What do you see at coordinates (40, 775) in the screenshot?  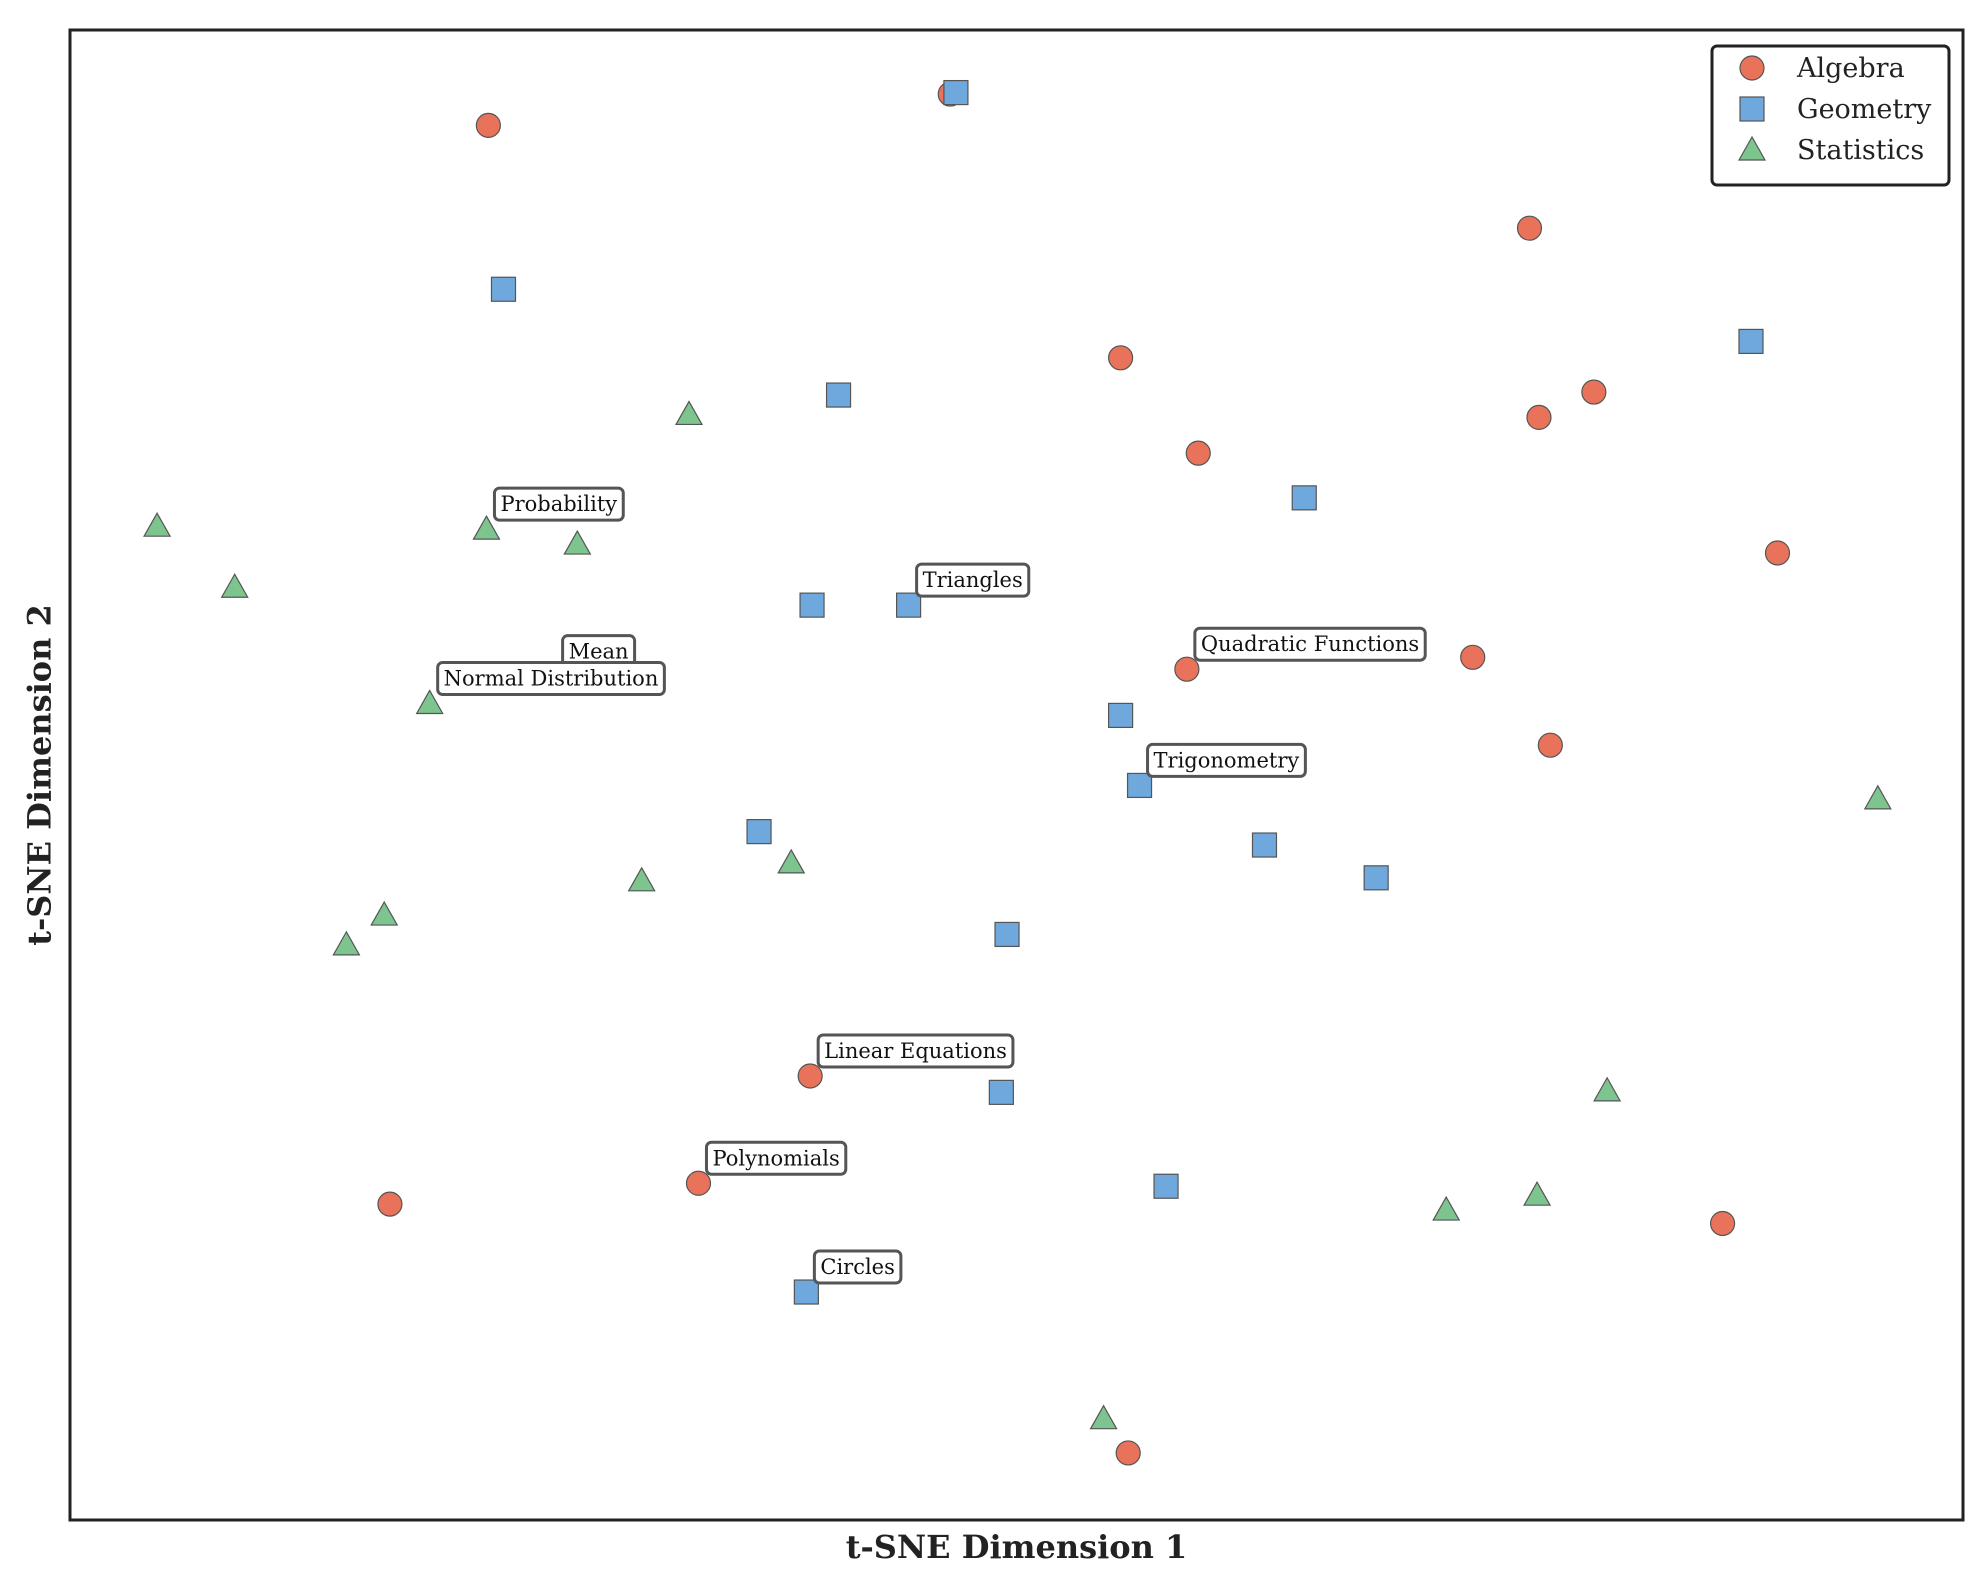 I see `y-axis-label: t-SNE Dimension 2` at bounding box center [40, 775].